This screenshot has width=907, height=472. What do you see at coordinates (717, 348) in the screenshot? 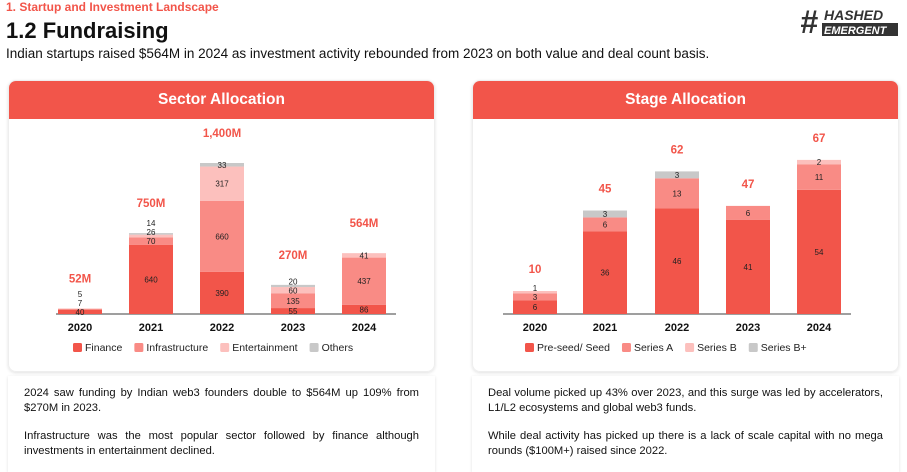
I see `legend-label: Series B` at bounding box center [717, 348].